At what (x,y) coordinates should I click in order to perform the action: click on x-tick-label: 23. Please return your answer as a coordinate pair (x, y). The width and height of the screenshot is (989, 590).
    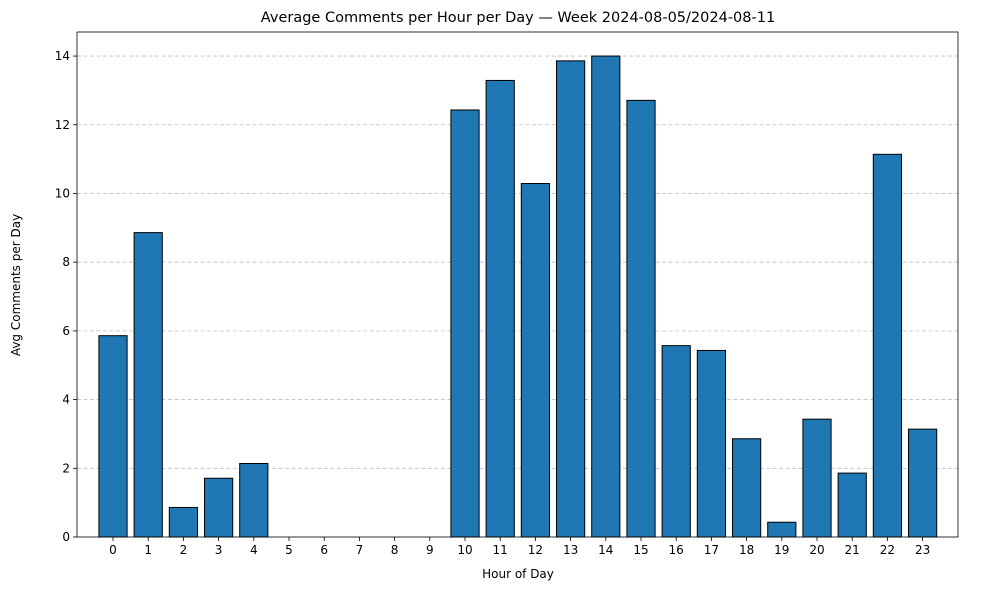
    Looking at the image, I should click on (922, 550).